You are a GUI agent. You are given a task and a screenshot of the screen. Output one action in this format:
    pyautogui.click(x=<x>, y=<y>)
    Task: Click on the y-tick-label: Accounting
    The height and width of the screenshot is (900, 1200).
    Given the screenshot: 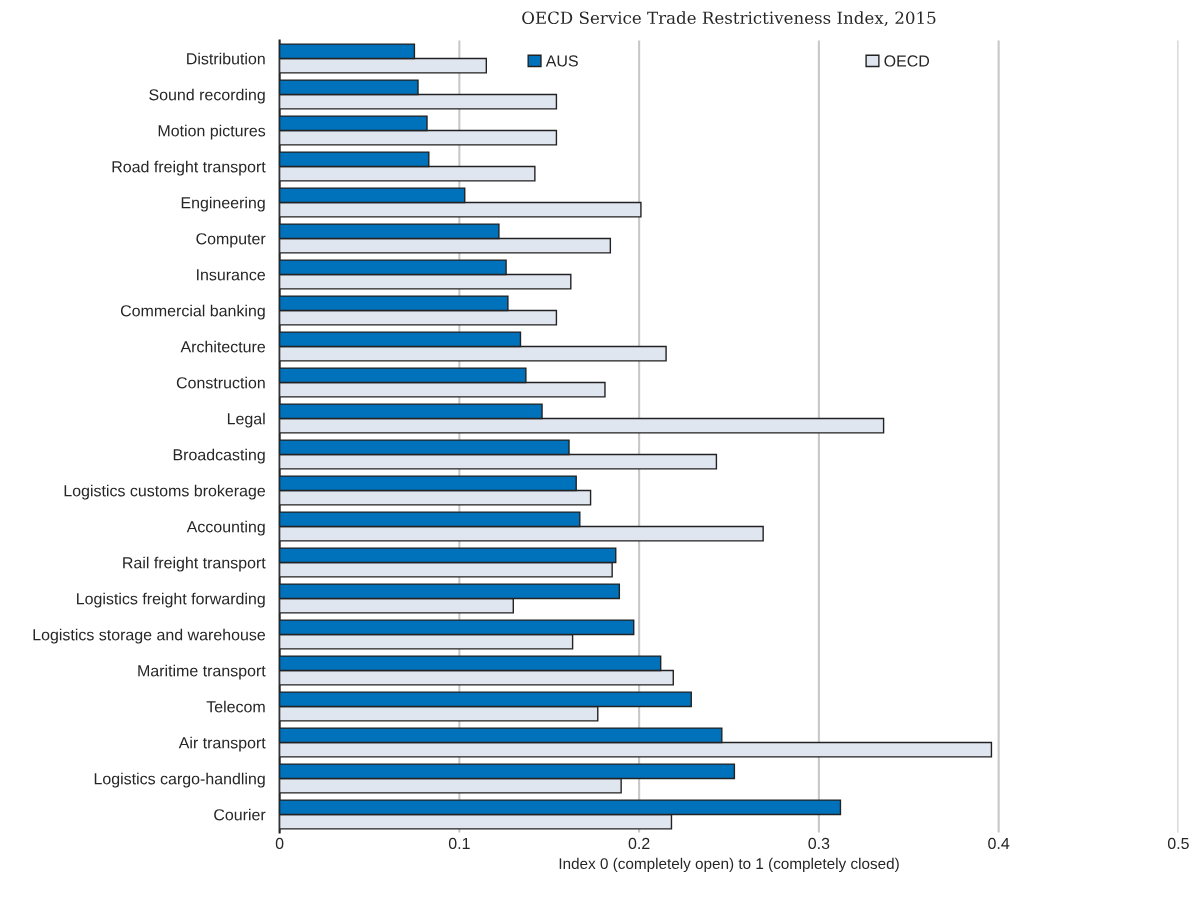 What is the action you would take?
    pyautogui.click(x=225, y=528)
    